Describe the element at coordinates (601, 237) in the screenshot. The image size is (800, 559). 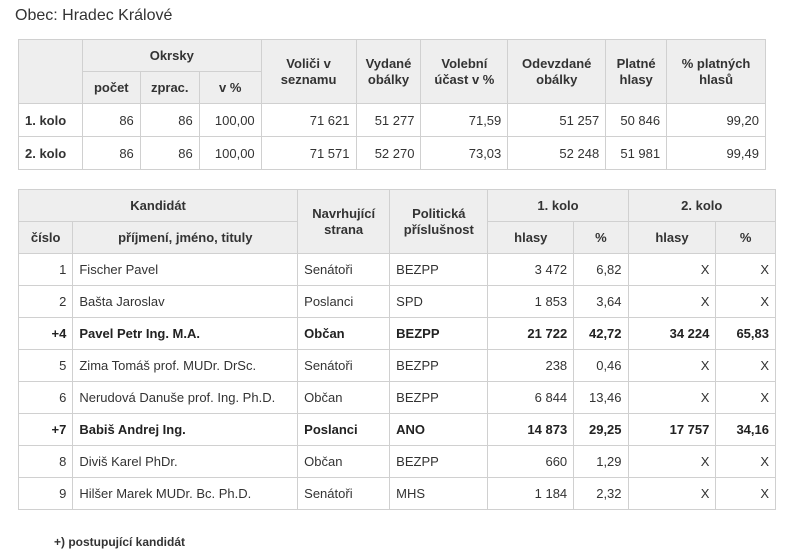
I see `pct1-header: %` at that location.